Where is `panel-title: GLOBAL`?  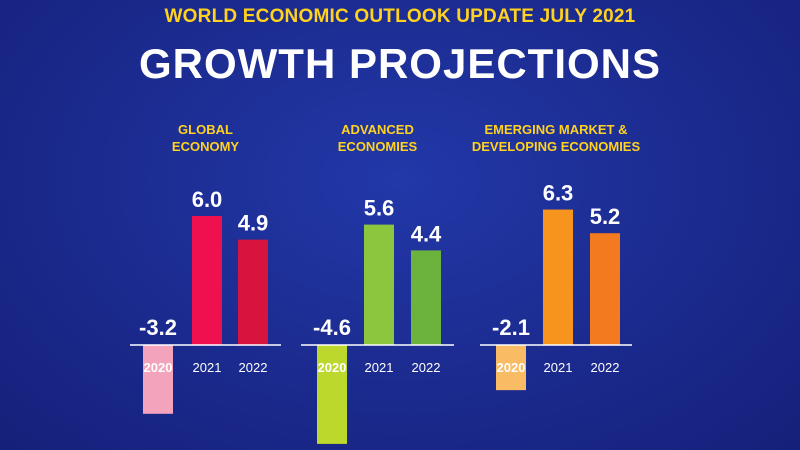
panel-title: GLOBAL is located at coordinates (205, 129).